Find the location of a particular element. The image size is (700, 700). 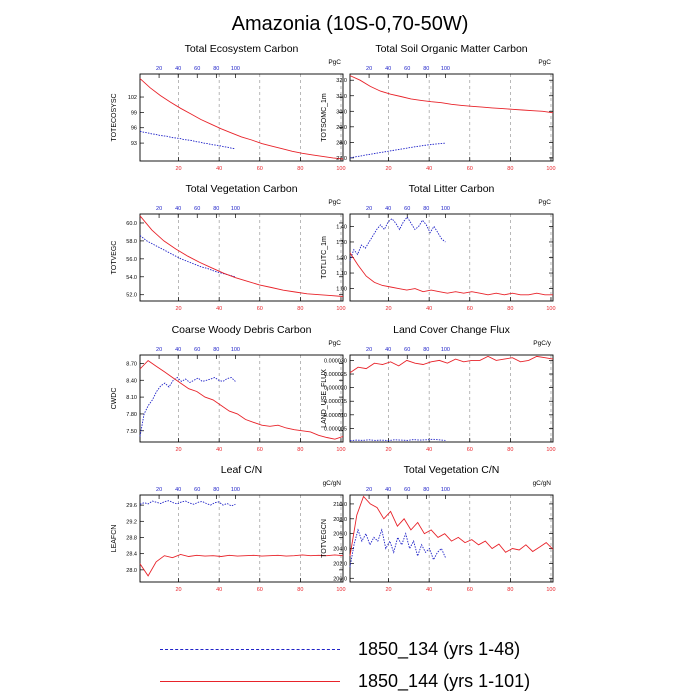

panel-title: Leaf C/N is located at coordinates (241, 470).